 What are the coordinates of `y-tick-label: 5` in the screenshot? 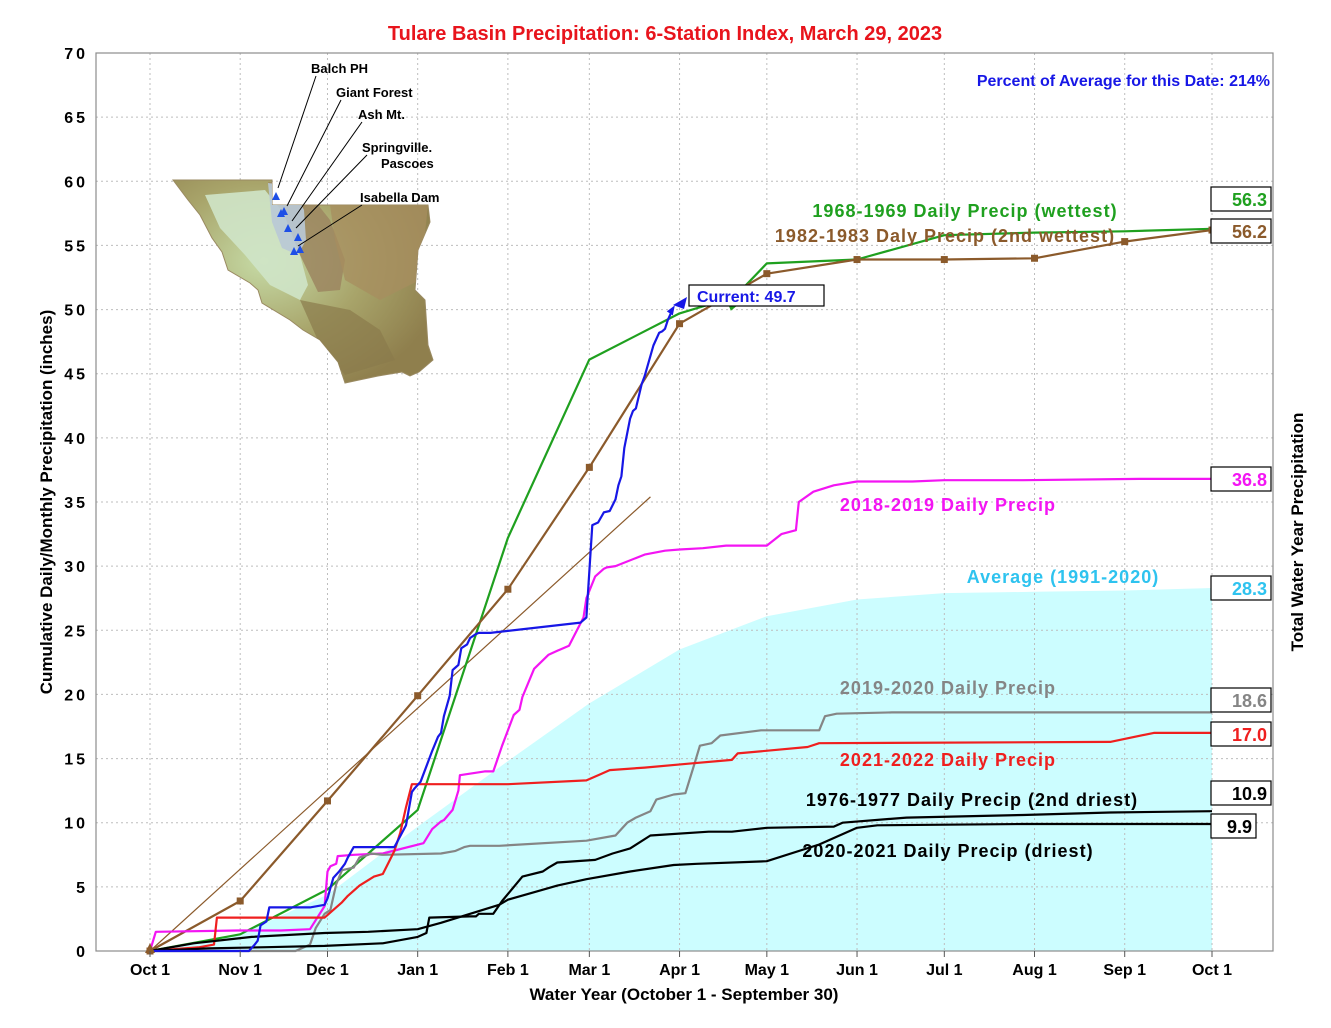 It's located at (82, 888).